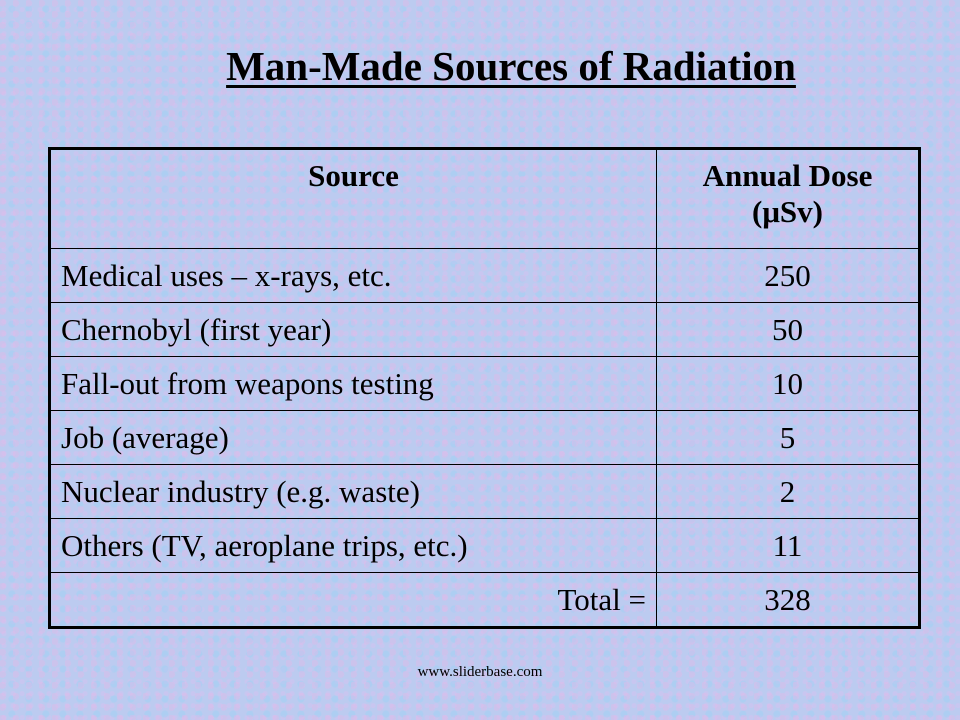 This screenshot has height=720, width=960. Describe the element at coordinates (353, 275) in the screenshot. I see `source-cell: Medical uses – x-rays, etc.` at that location.